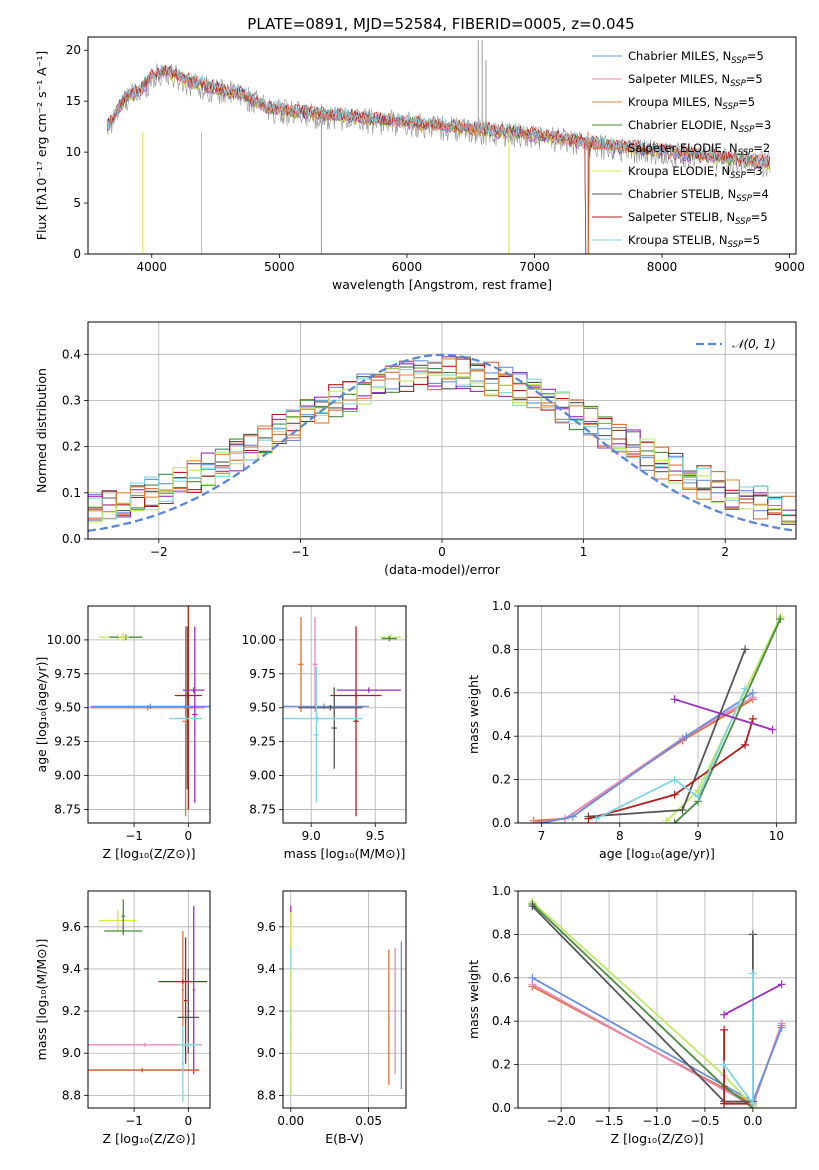 This screenshot has width=819, height=1170. What do you see at coordinates (754, 344) in the screenshot?
I see `legend-label: 𝒩(0, 1)` at bounding box center [754, 344].